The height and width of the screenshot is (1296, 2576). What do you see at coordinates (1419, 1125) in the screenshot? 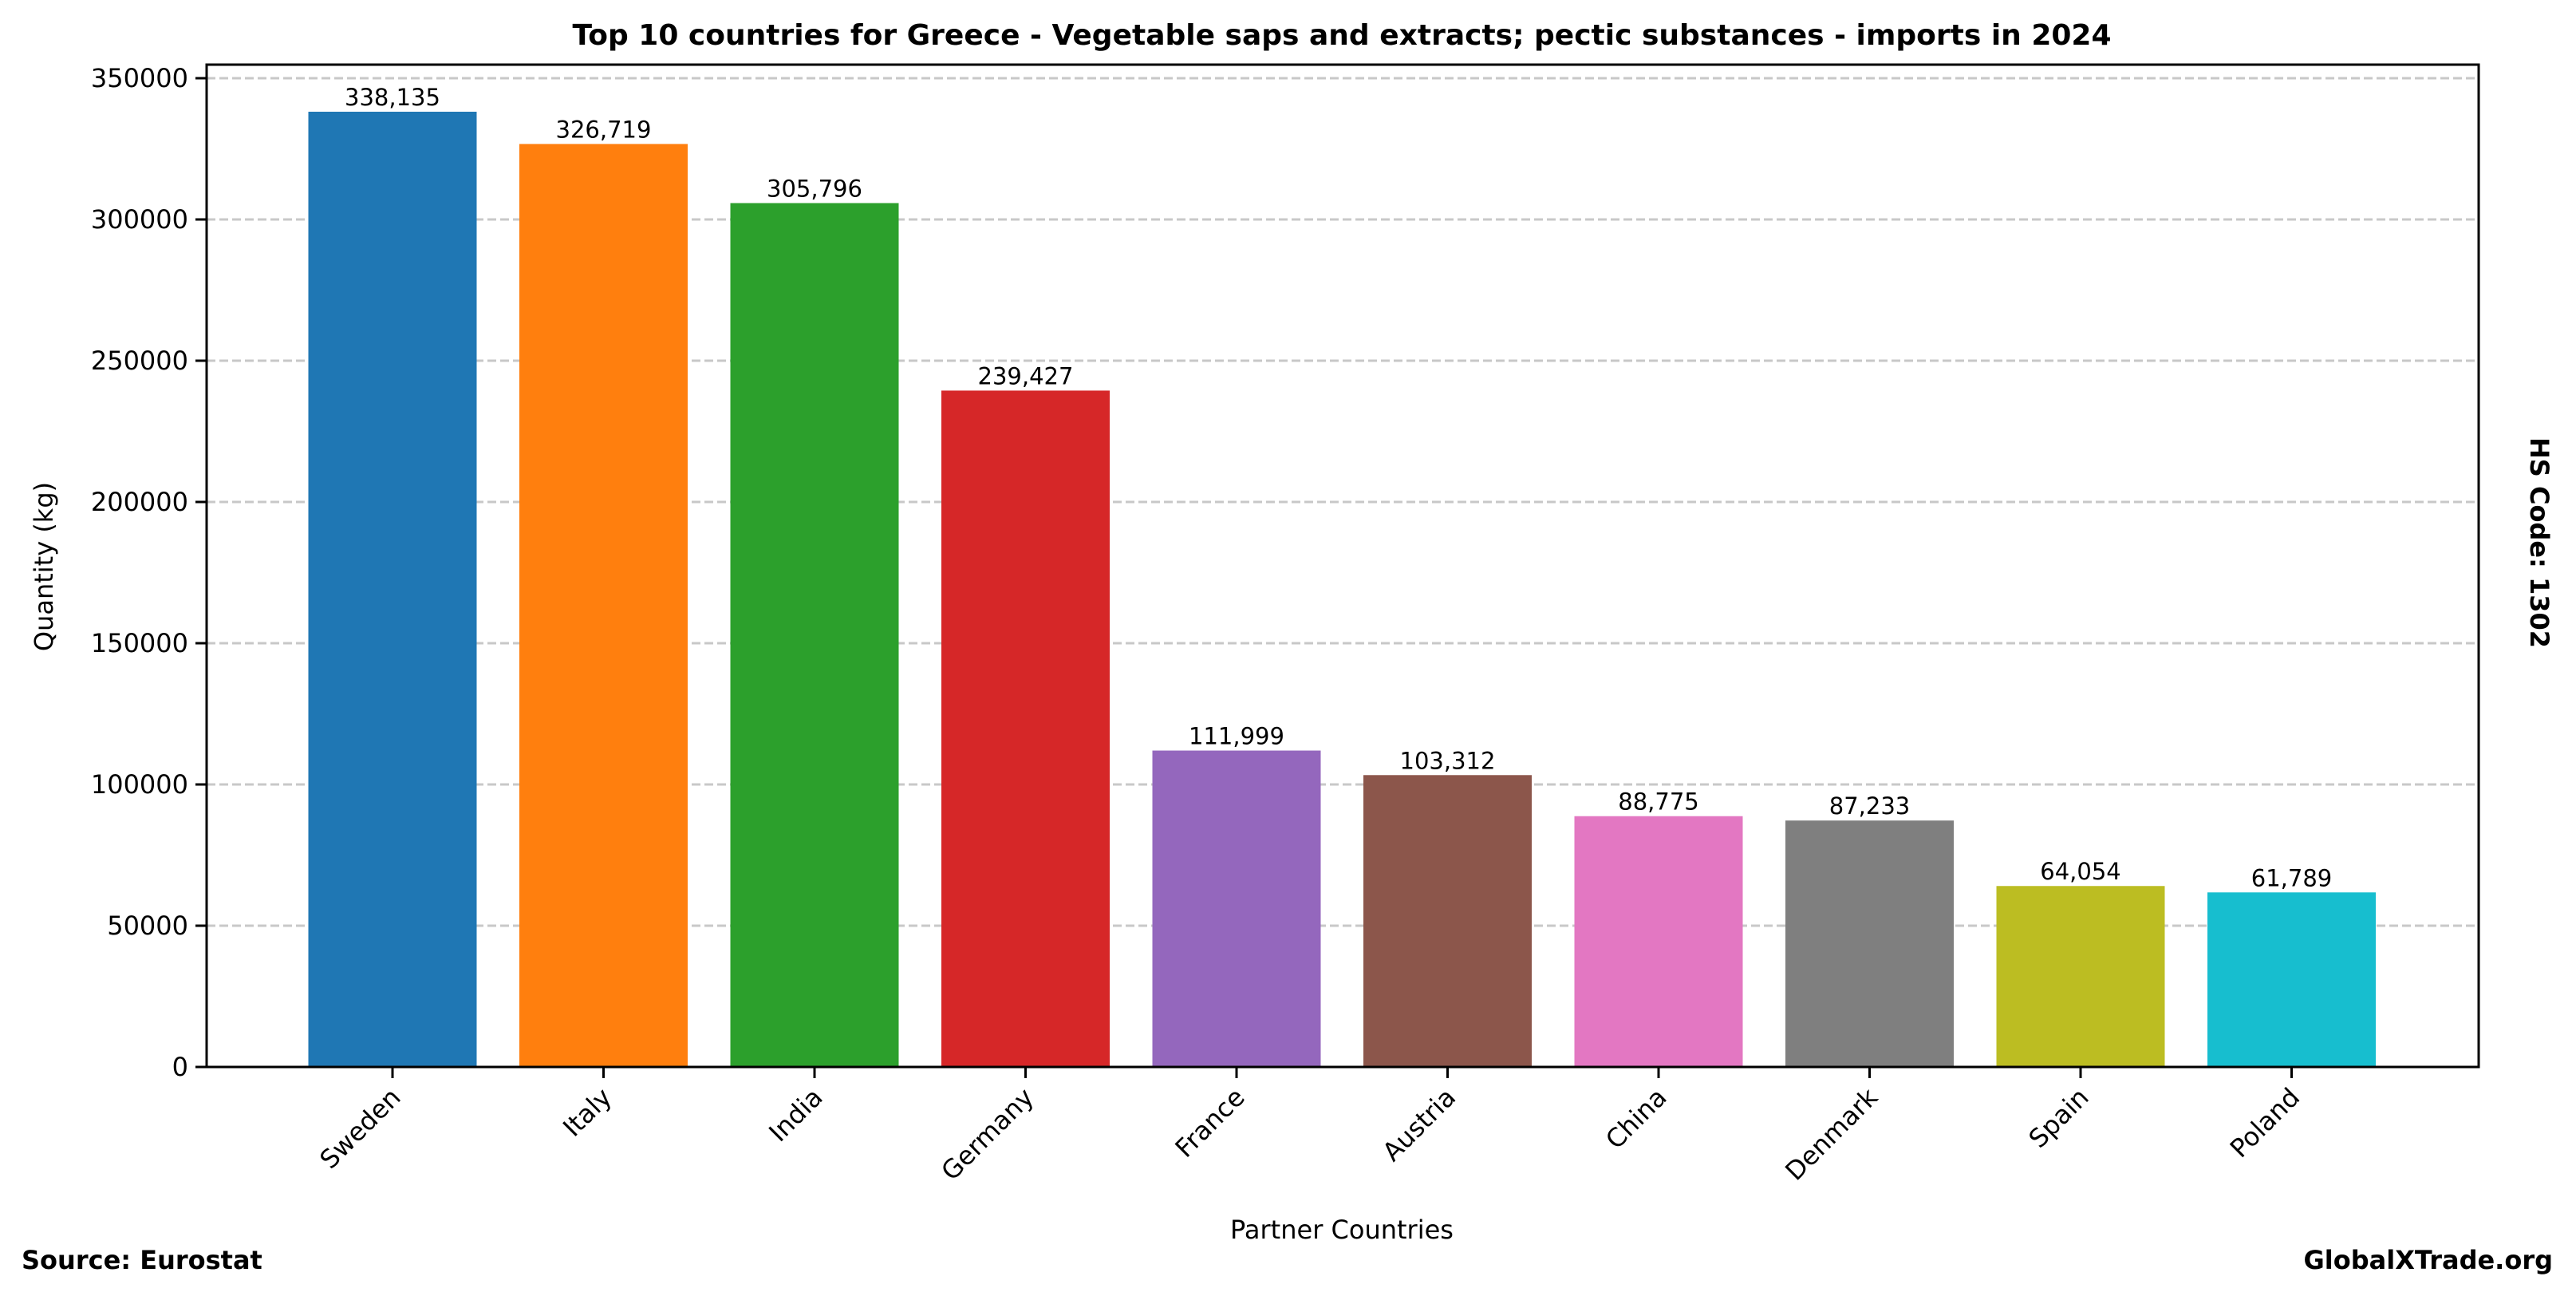
I see `x-tick-label: Austria` at bounding box center [1419, 1125].